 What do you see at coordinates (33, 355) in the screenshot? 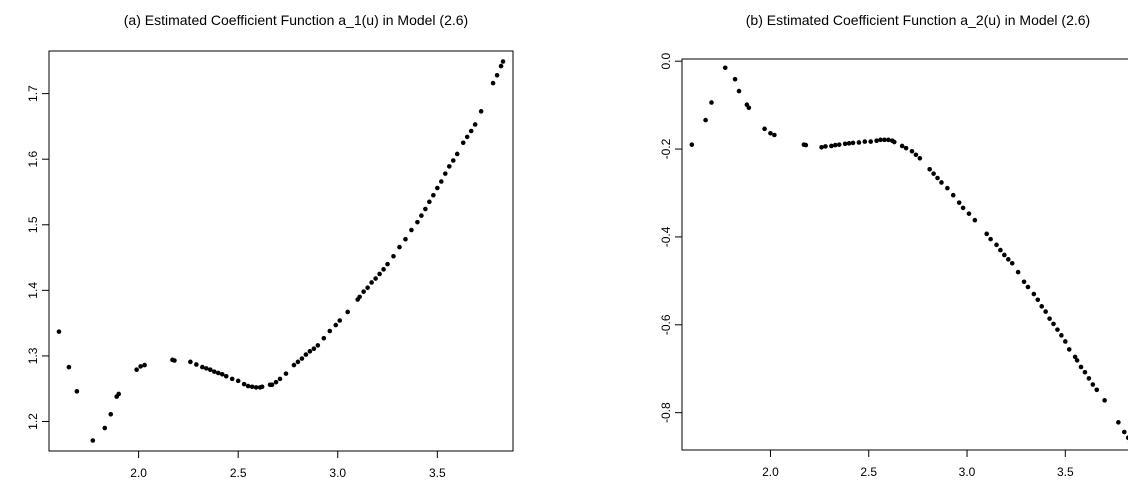
I see `y-tick-label: 1.3` at bounding box center [33, 355].